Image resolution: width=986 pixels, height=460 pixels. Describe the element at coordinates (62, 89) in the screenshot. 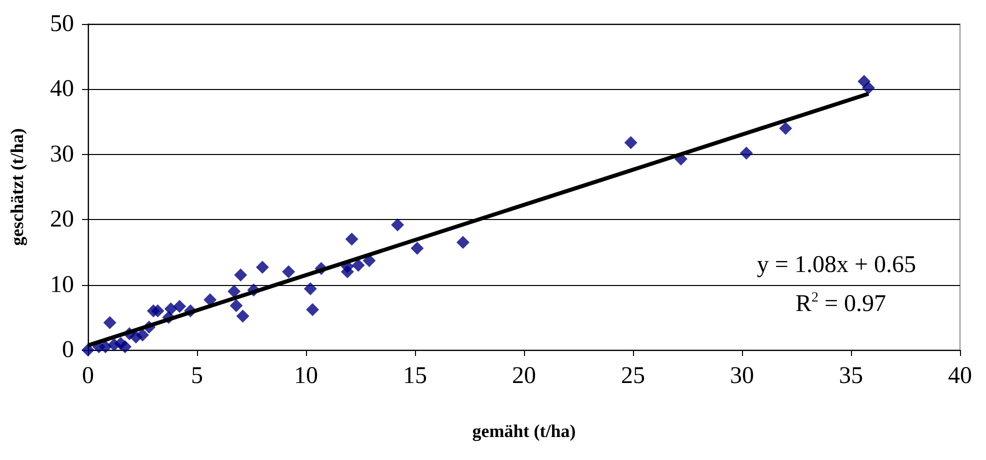

I see `y-tick-label: 40` at that location.